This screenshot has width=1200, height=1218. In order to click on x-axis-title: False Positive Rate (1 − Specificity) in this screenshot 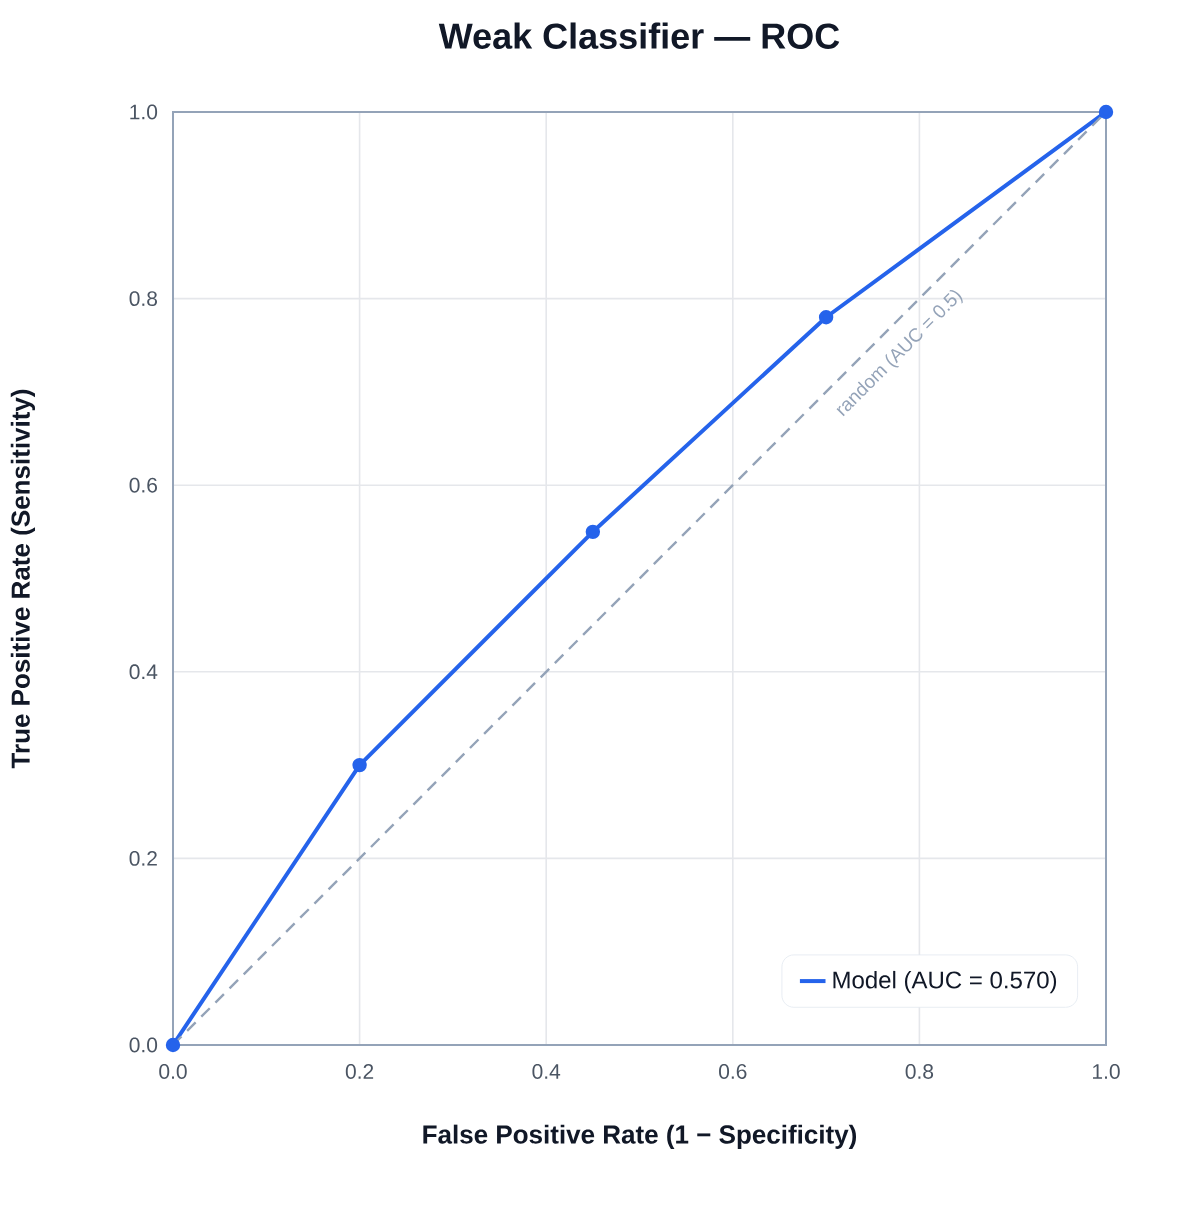, I will do `click(640, 1136)`.